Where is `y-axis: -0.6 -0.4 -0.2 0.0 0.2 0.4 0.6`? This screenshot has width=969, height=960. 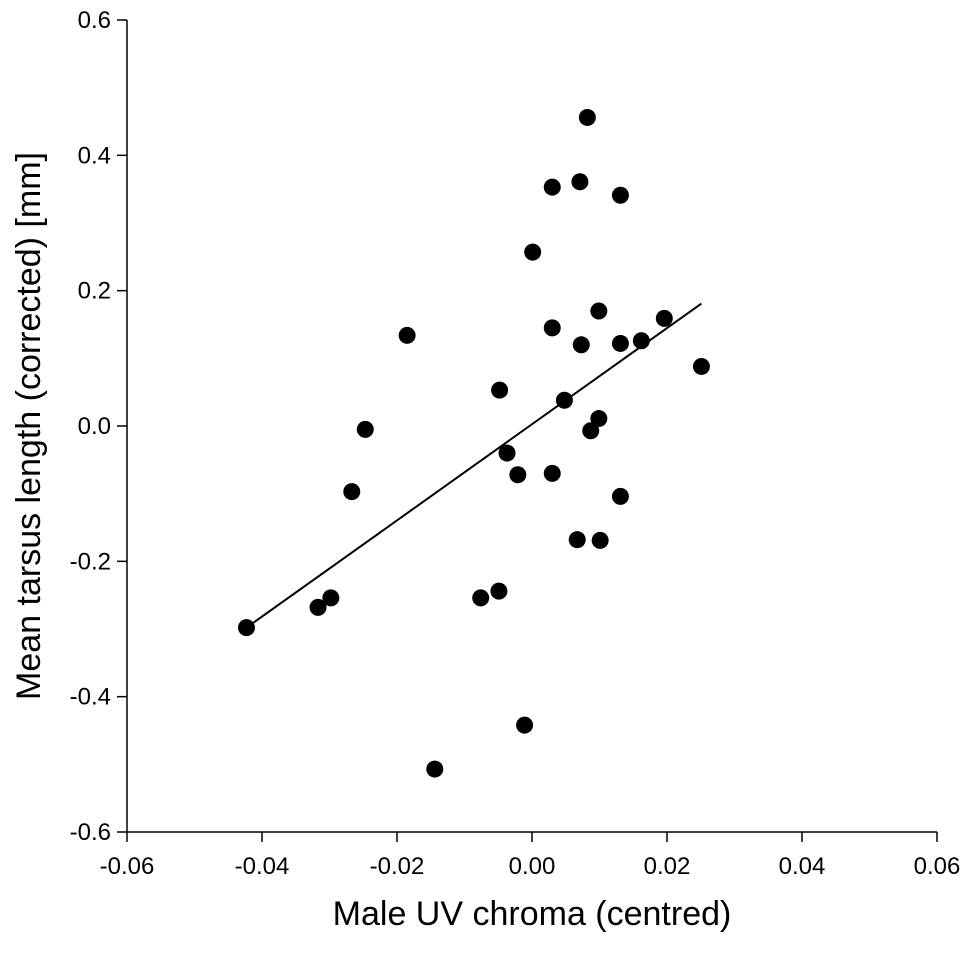
y-axis: -0.6 -0.4 -0.2 0.0 0.2 0.4 0.6 is located at coordinates (98, 426).